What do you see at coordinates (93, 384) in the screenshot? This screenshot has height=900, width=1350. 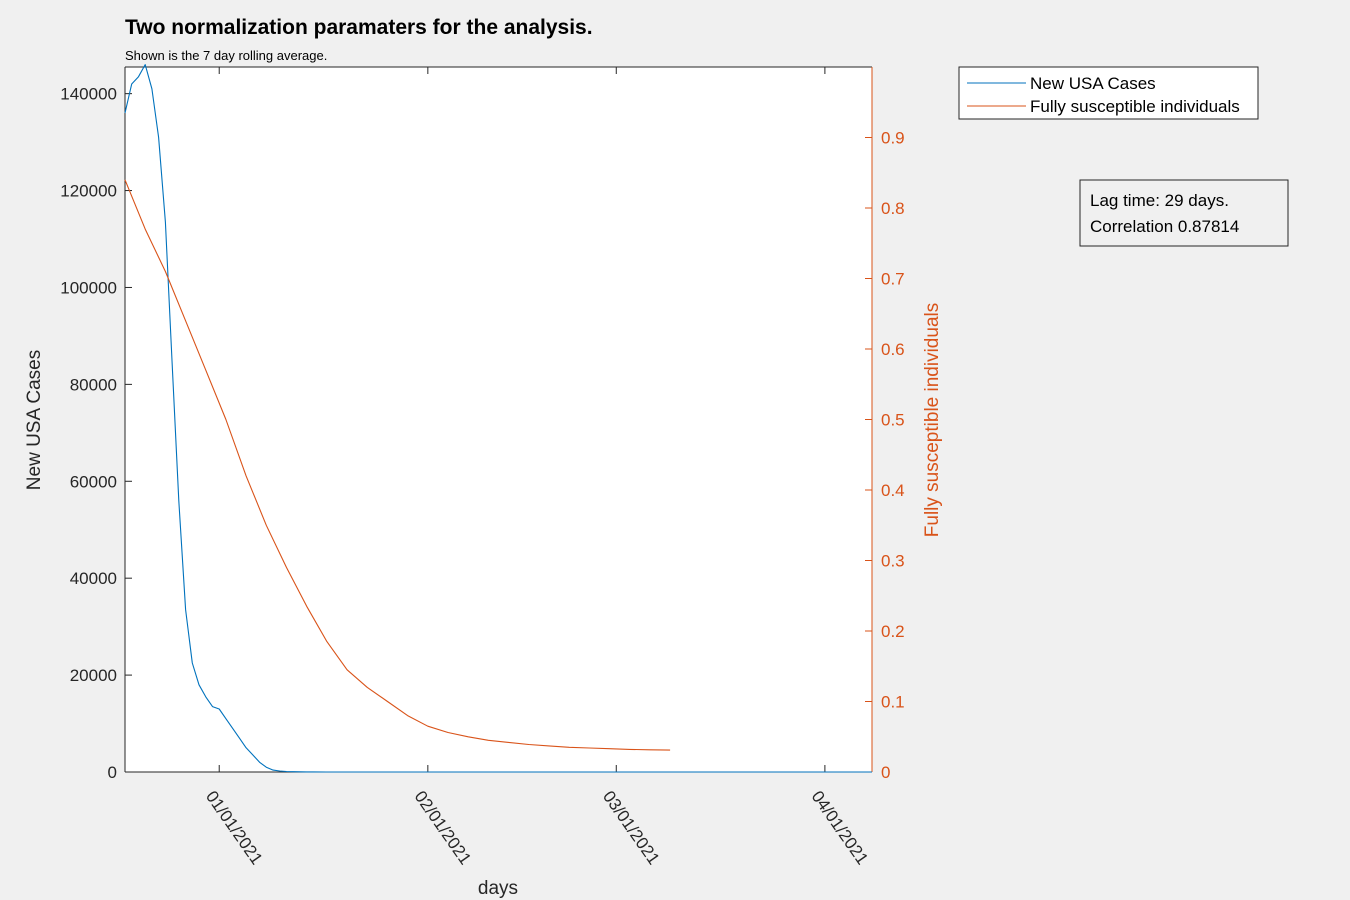 I see `left-tick-label: 80000` at bounding box center [93, 384].